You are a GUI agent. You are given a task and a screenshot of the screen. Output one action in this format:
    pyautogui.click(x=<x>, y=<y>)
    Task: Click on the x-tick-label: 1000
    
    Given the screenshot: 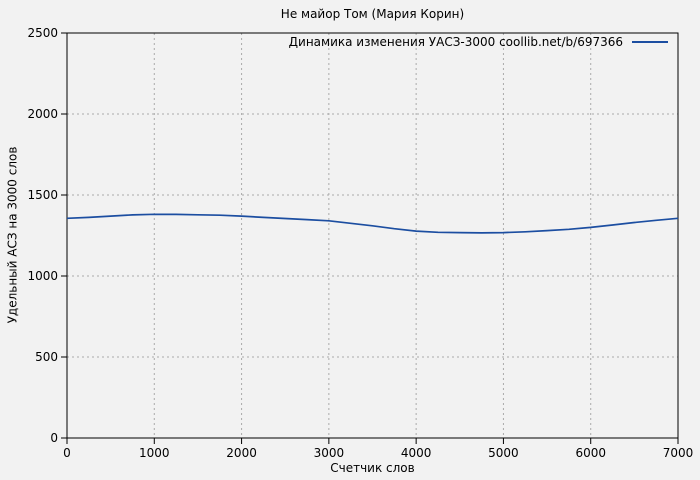 What is the action you would take?
    pyautogui.click(x=154, y=453)
    